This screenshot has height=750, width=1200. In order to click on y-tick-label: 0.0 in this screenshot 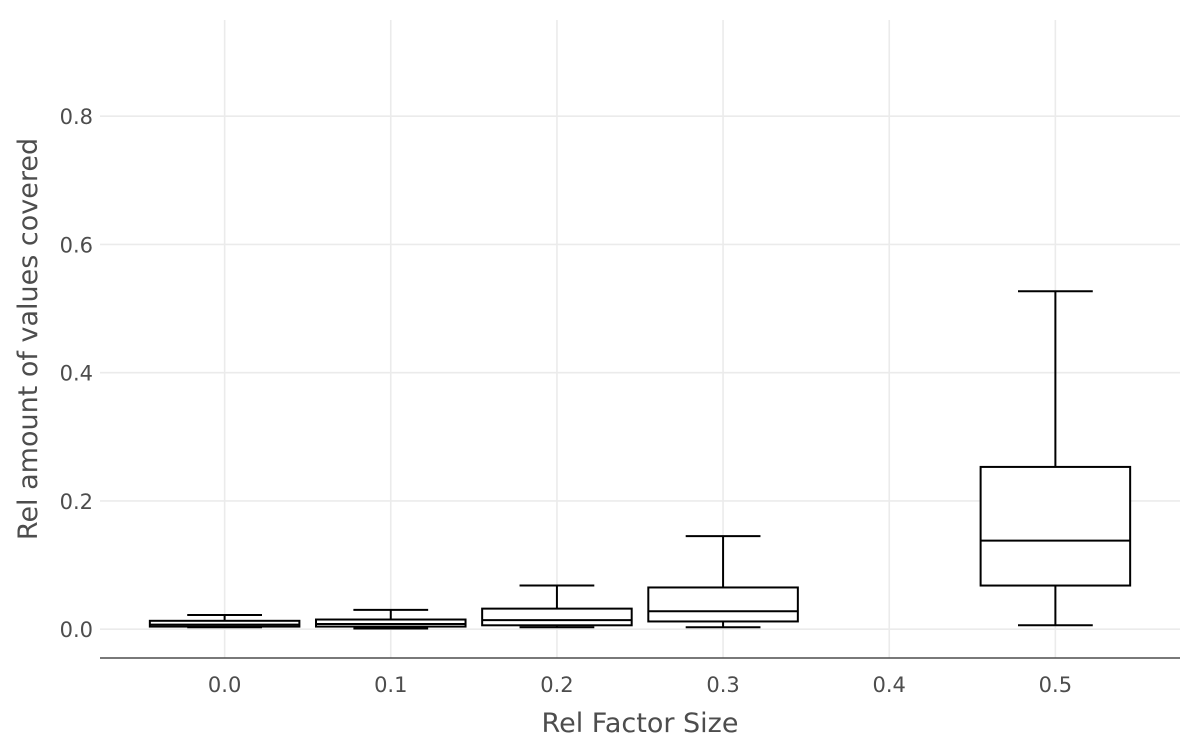, I will do `click(76, 630)`.